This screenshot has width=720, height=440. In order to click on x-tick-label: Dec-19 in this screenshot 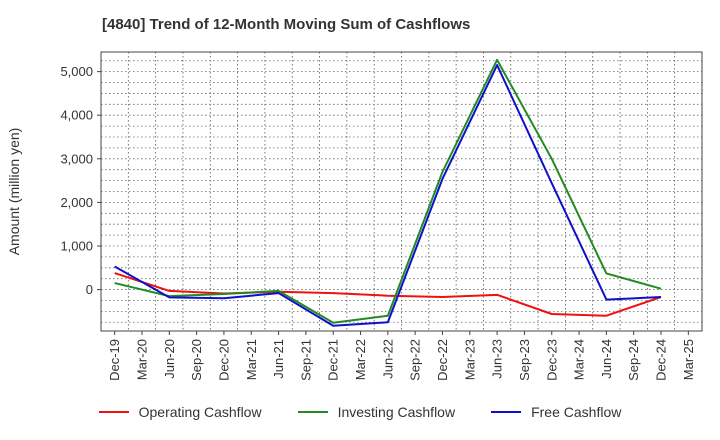, I will do `click(114, 360)`.